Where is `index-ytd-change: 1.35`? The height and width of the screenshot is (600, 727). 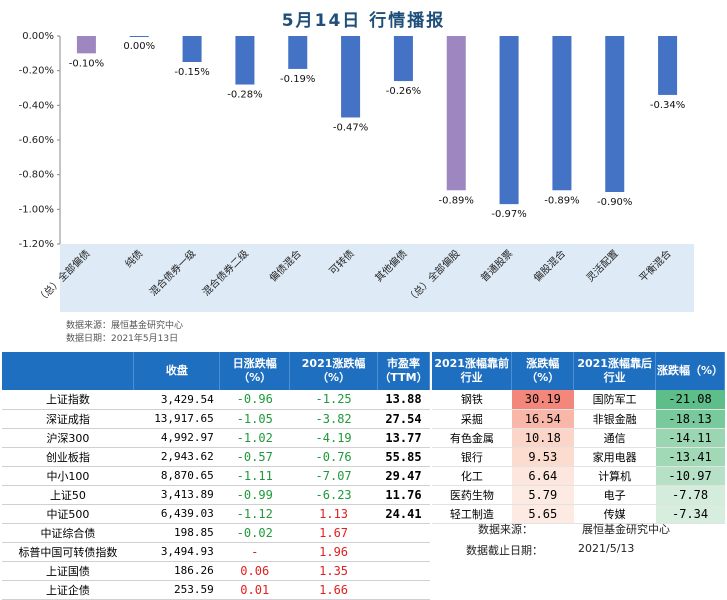 index-ytd-change: 1.35 is located at coordinates (333, 571).